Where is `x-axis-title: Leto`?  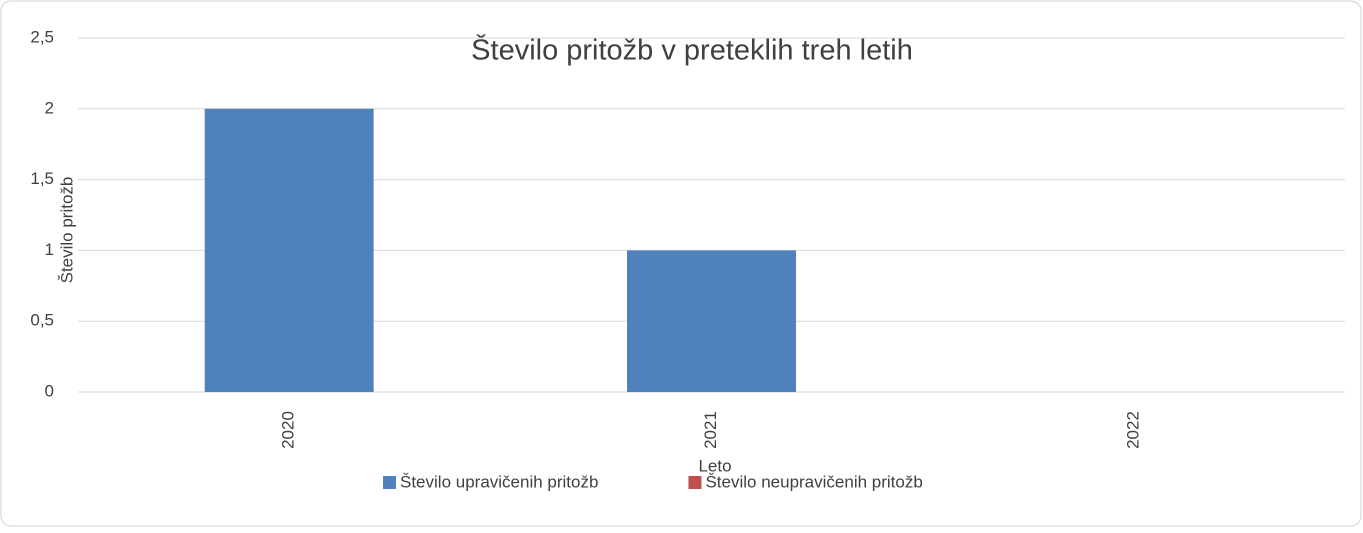
x-axis-title: Leto is located at coordinates (714, 465).